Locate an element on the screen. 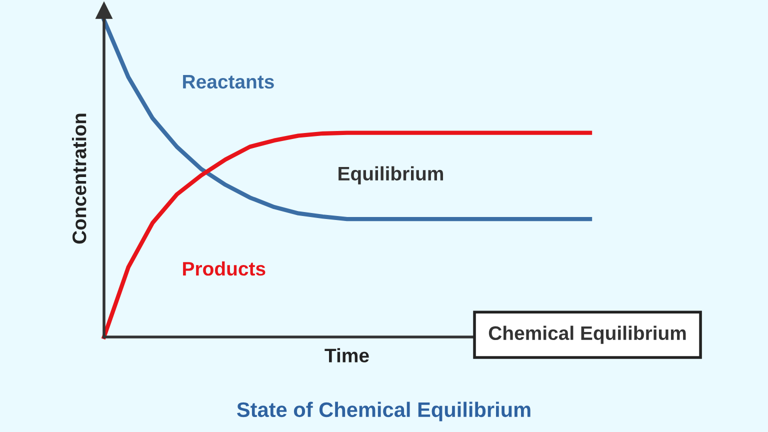 This screenshot has width=768, height=432. text: State of Chemical Equilibrium is located at coordinates (383, 412).